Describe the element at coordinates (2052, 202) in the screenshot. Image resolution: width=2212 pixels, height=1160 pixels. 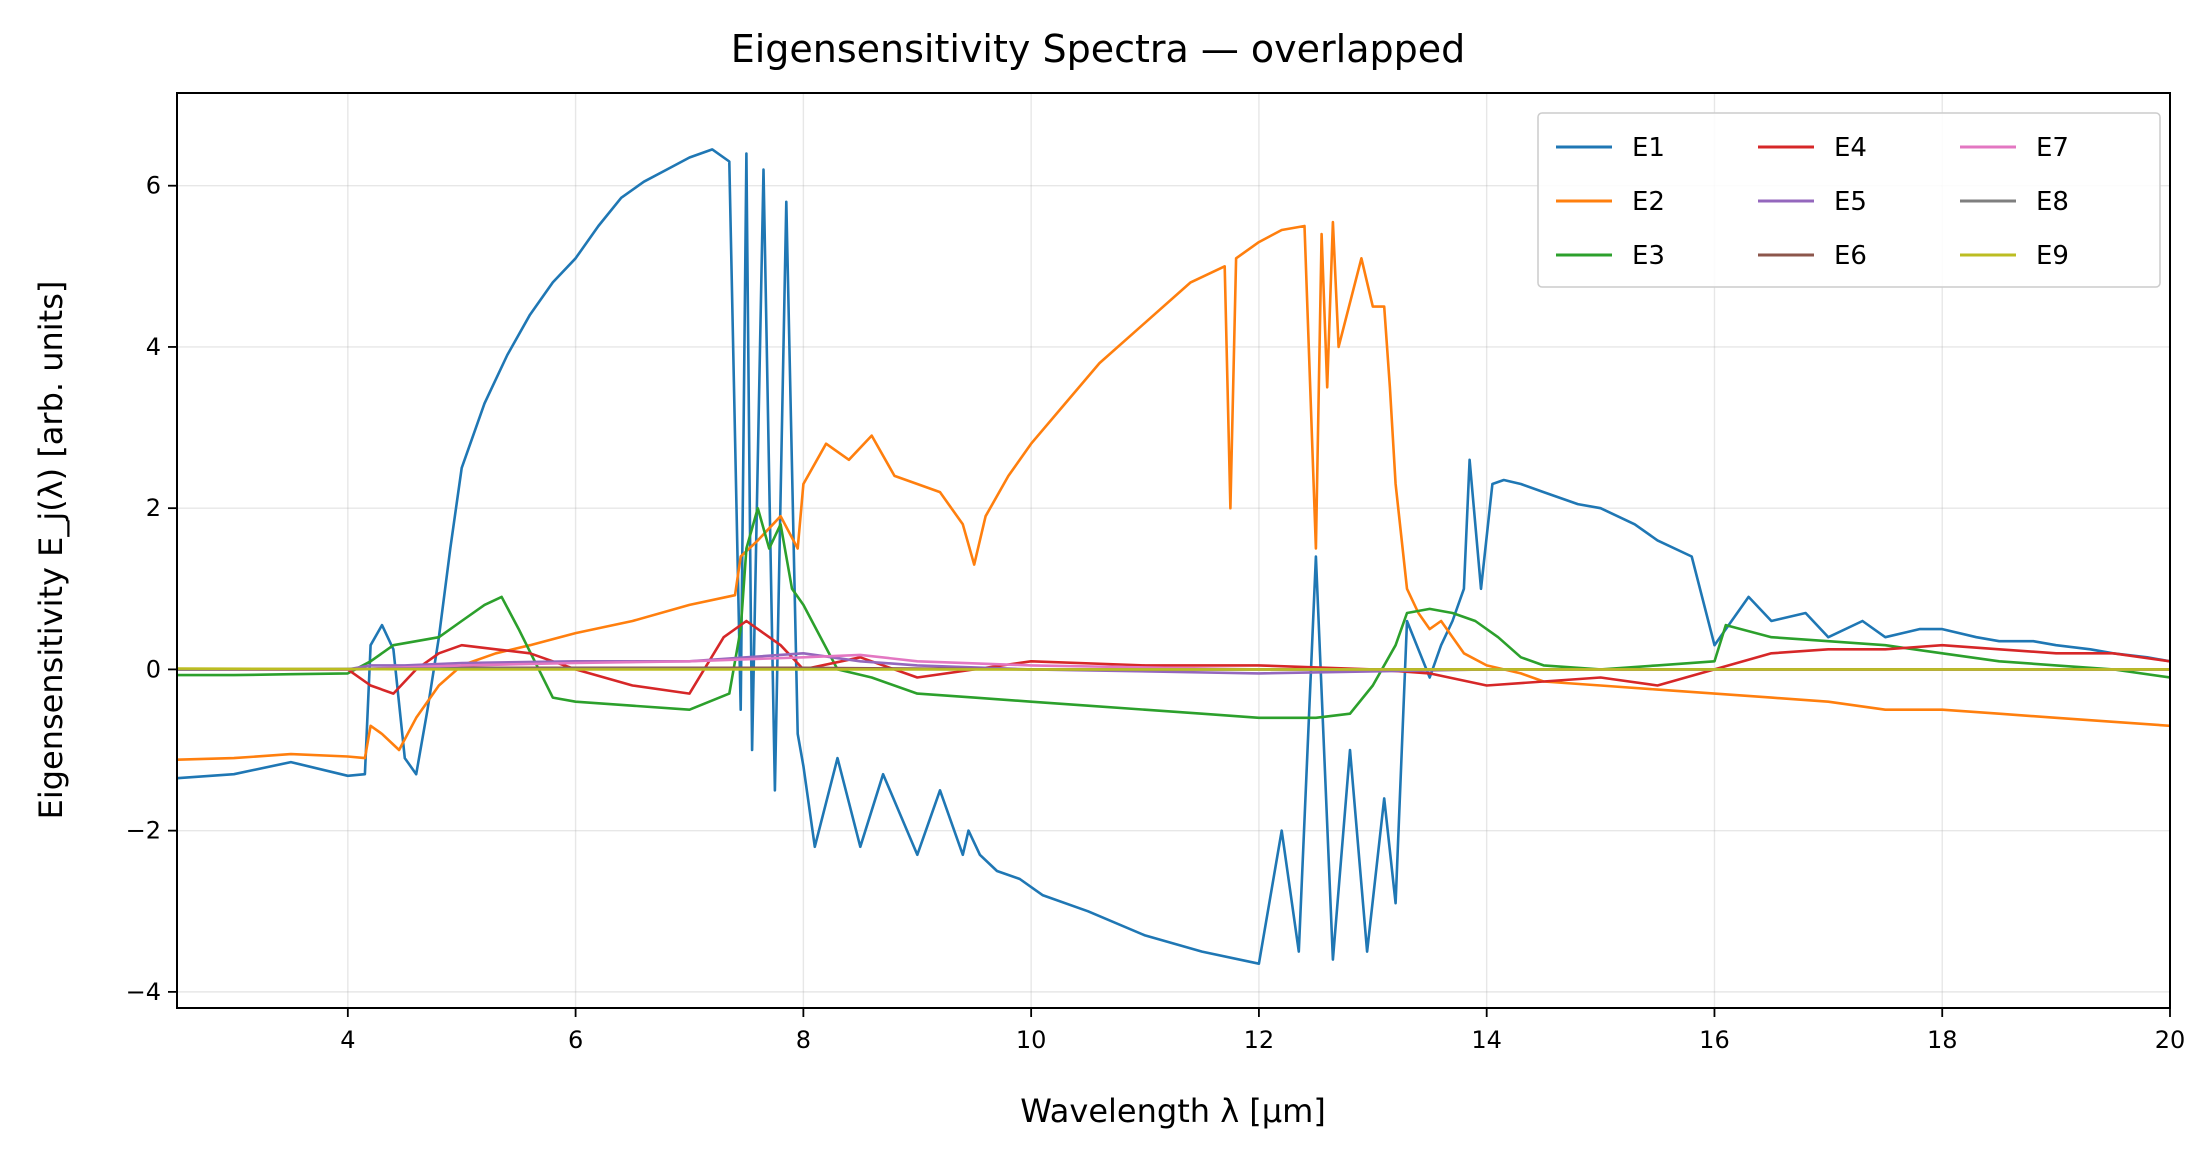
I see `legend-label-e8: E8` at that location.